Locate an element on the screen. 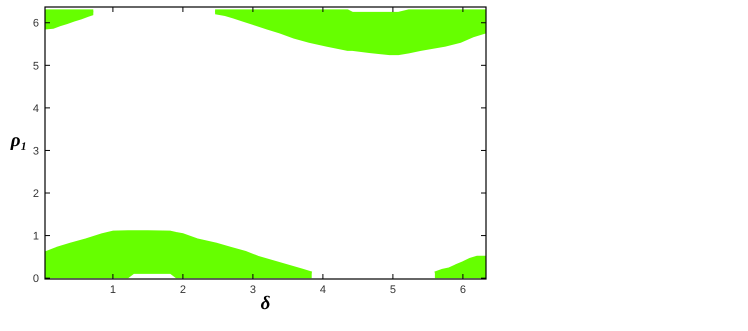 The image size is (748, 331). y-tick-label: 3 is located at coordinates (35, 151).